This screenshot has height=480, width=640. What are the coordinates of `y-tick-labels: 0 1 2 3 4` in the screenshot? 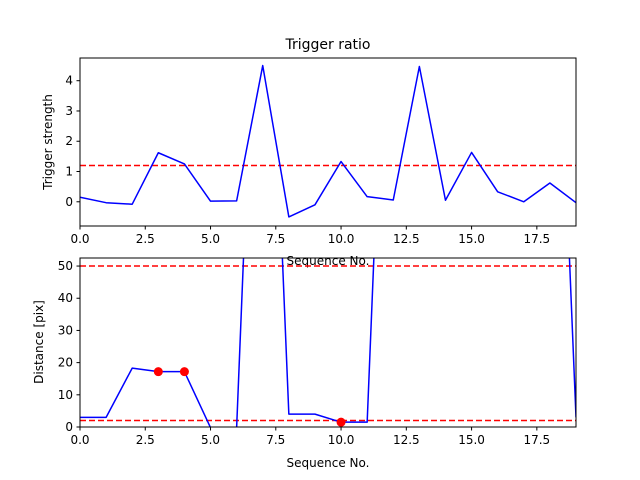 It's located at (69, 141).